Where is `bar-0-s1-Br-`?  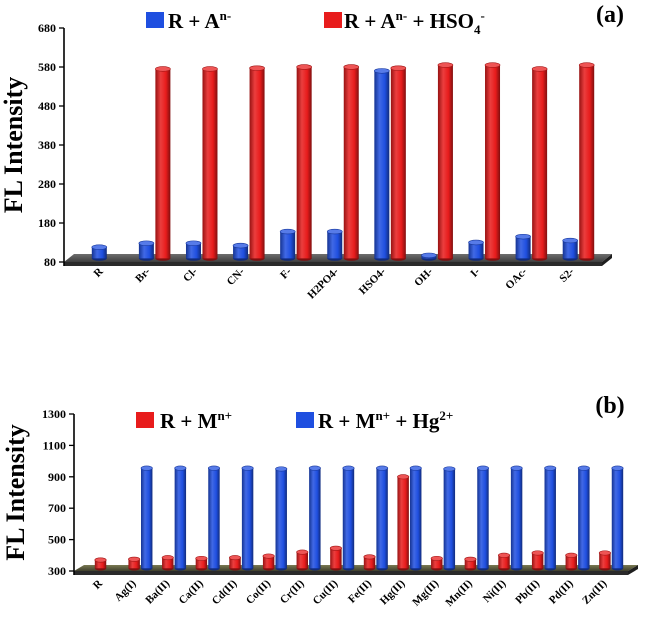
bar-0-s1-Br- is located at coordinates (146, 250).